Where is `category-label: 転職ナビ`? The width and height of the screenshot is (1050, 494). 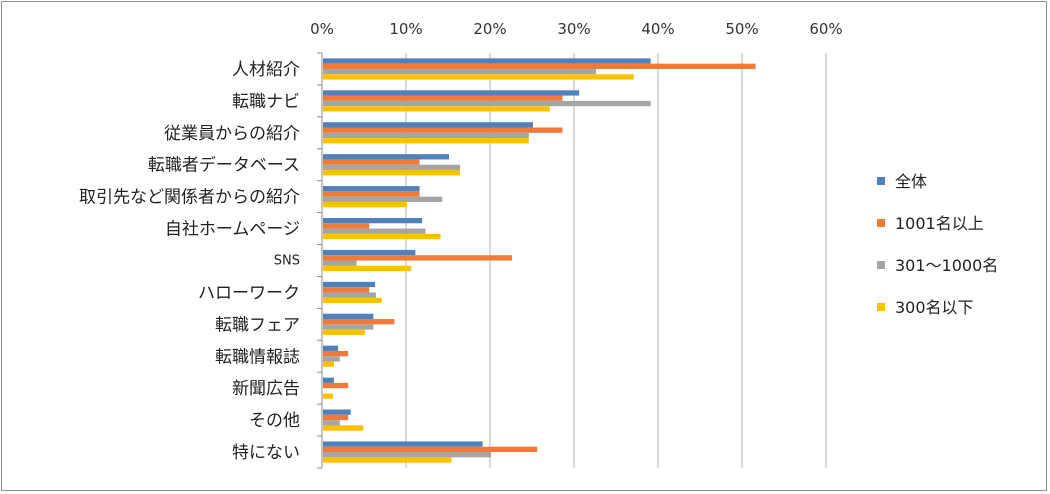 category-label: 転職ナビ is located at coordinates (266, 102).